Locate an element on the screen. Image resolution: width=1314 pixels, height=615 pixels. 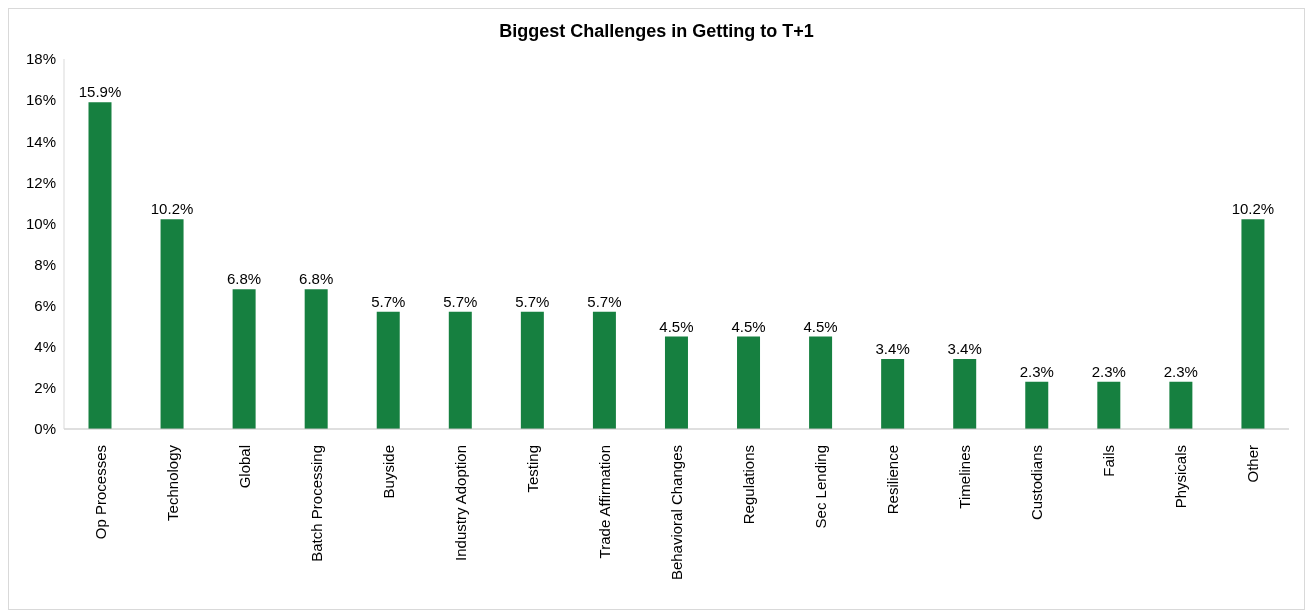
x-tick-label: Buyside is located at coordinates (388, 472).